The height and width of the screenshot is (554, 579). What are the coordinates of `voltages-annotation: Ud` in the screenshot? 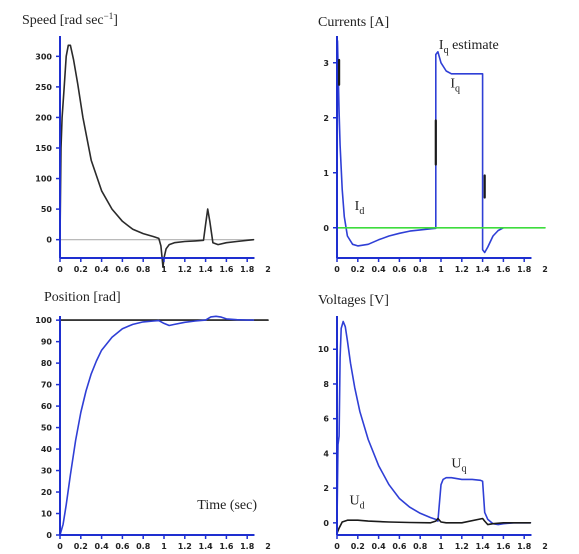 It's located at (356, 503).